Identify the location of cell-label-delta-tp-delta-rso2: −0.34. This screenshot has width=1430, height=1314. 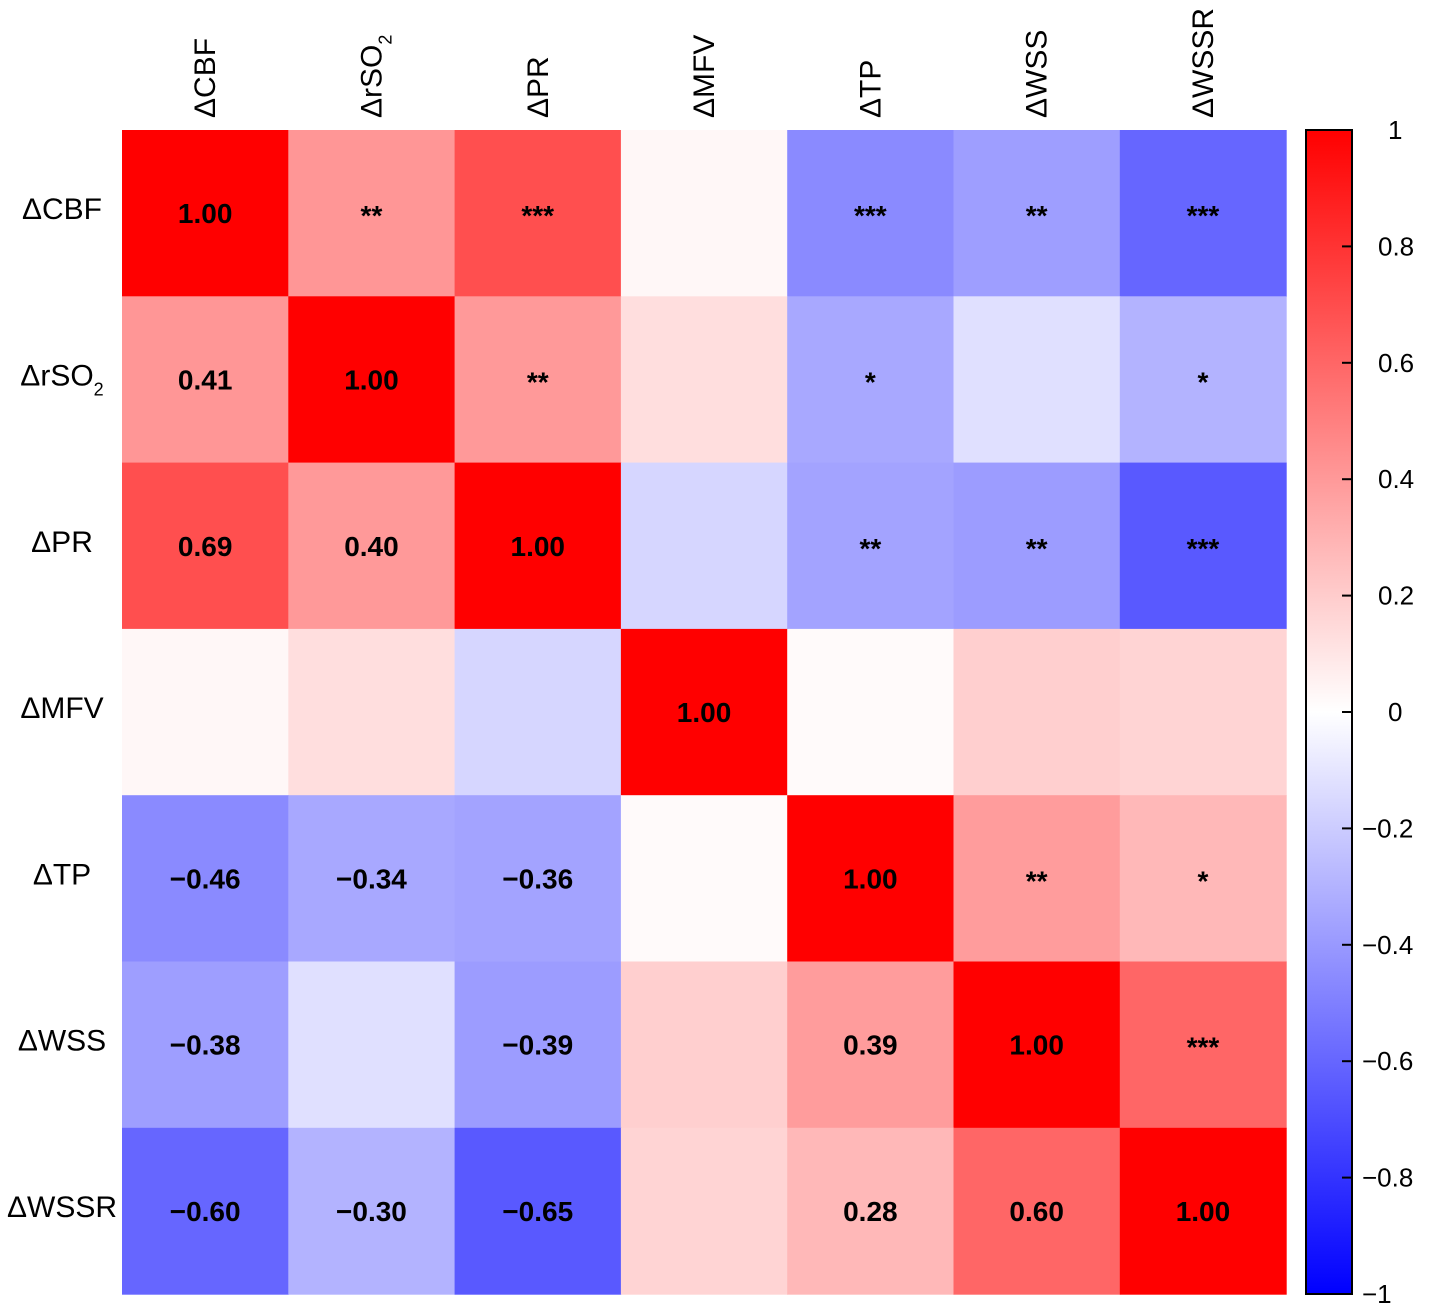
(371, 878).